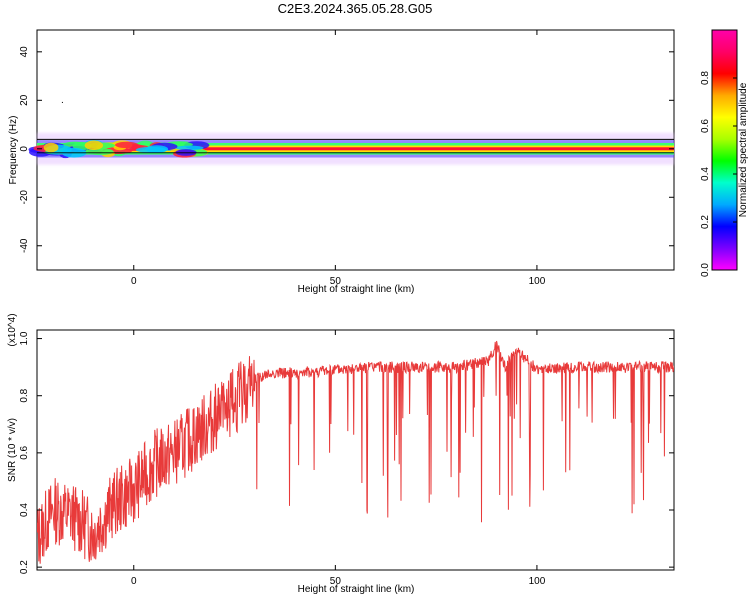 Image resolution: width=750 pixels, height=600 pixels. I want to click on spectrogram-y-tick-label: 0, so click(24, 149).